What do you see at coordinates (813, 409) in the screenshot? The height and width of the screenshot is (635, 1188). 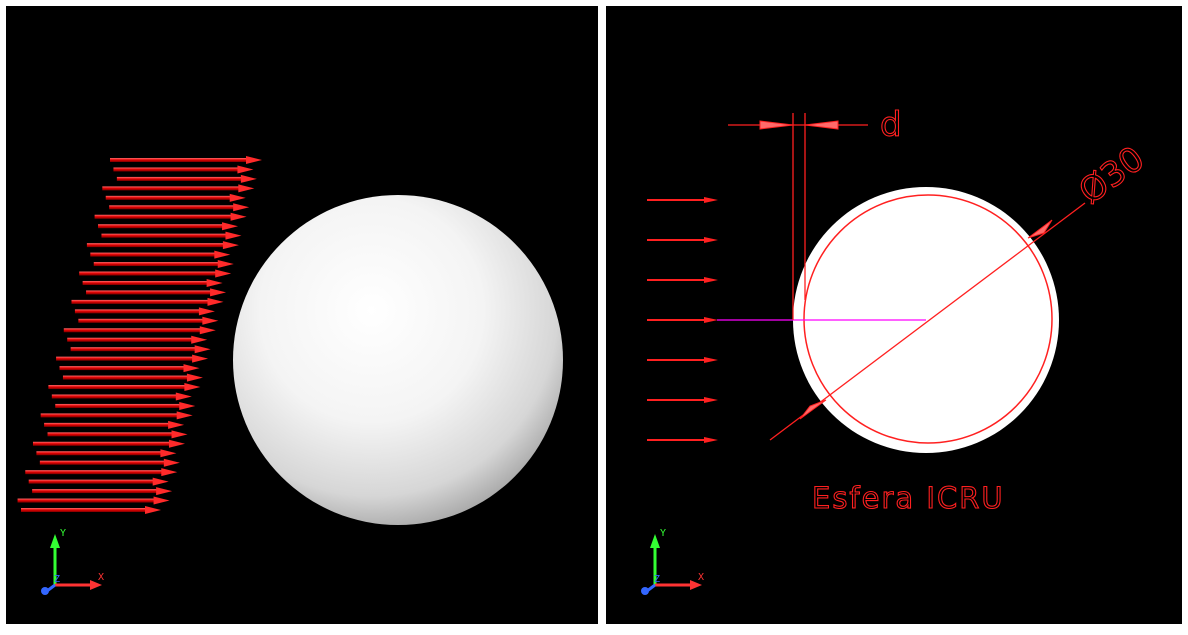 I see `diameter-arrow-bottom` at bounding box center [813, 409].